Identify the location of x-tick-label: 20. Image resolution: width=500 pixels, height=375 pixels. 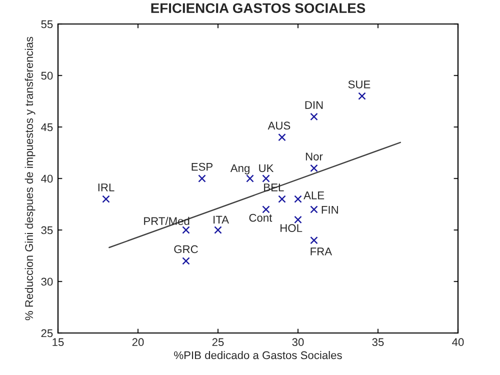
(138, 342).